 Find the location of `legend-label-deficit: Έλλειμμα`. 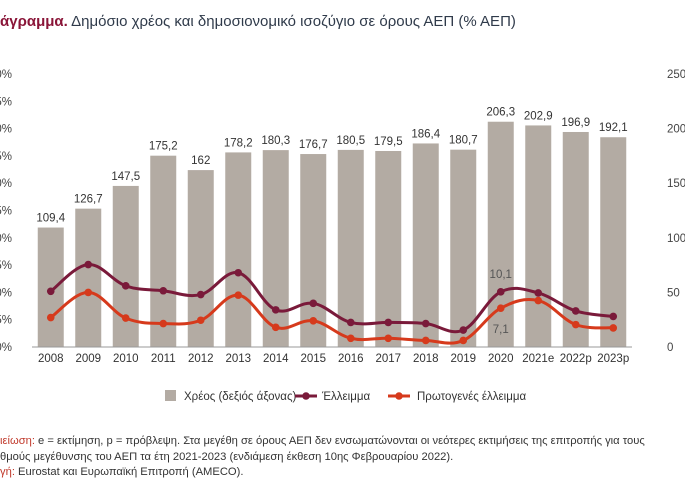

legend-label-deficit: Έλλειμμα is located at coordinates (345, 397).